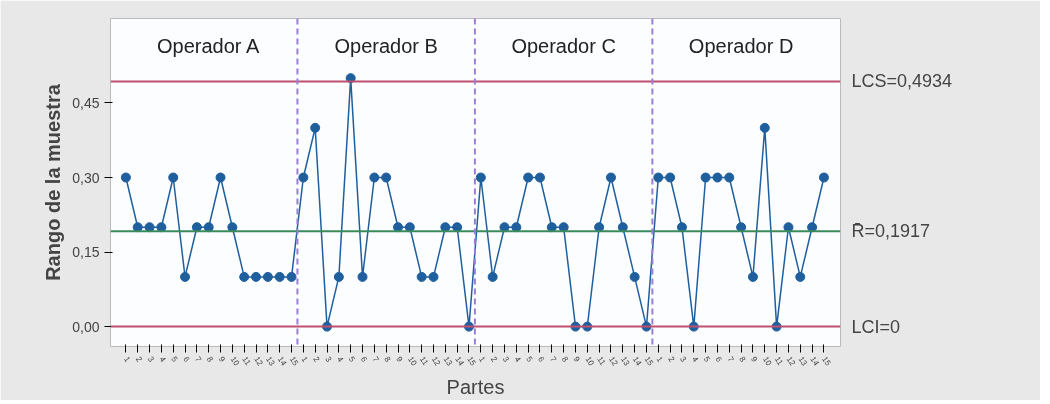 Image resolution: width=1050 pixels, height=404 pixels. Describe the element at coordinates (53, 182) in the screenshot. I see `y-axis-title: Rango de la muestra` at that location.